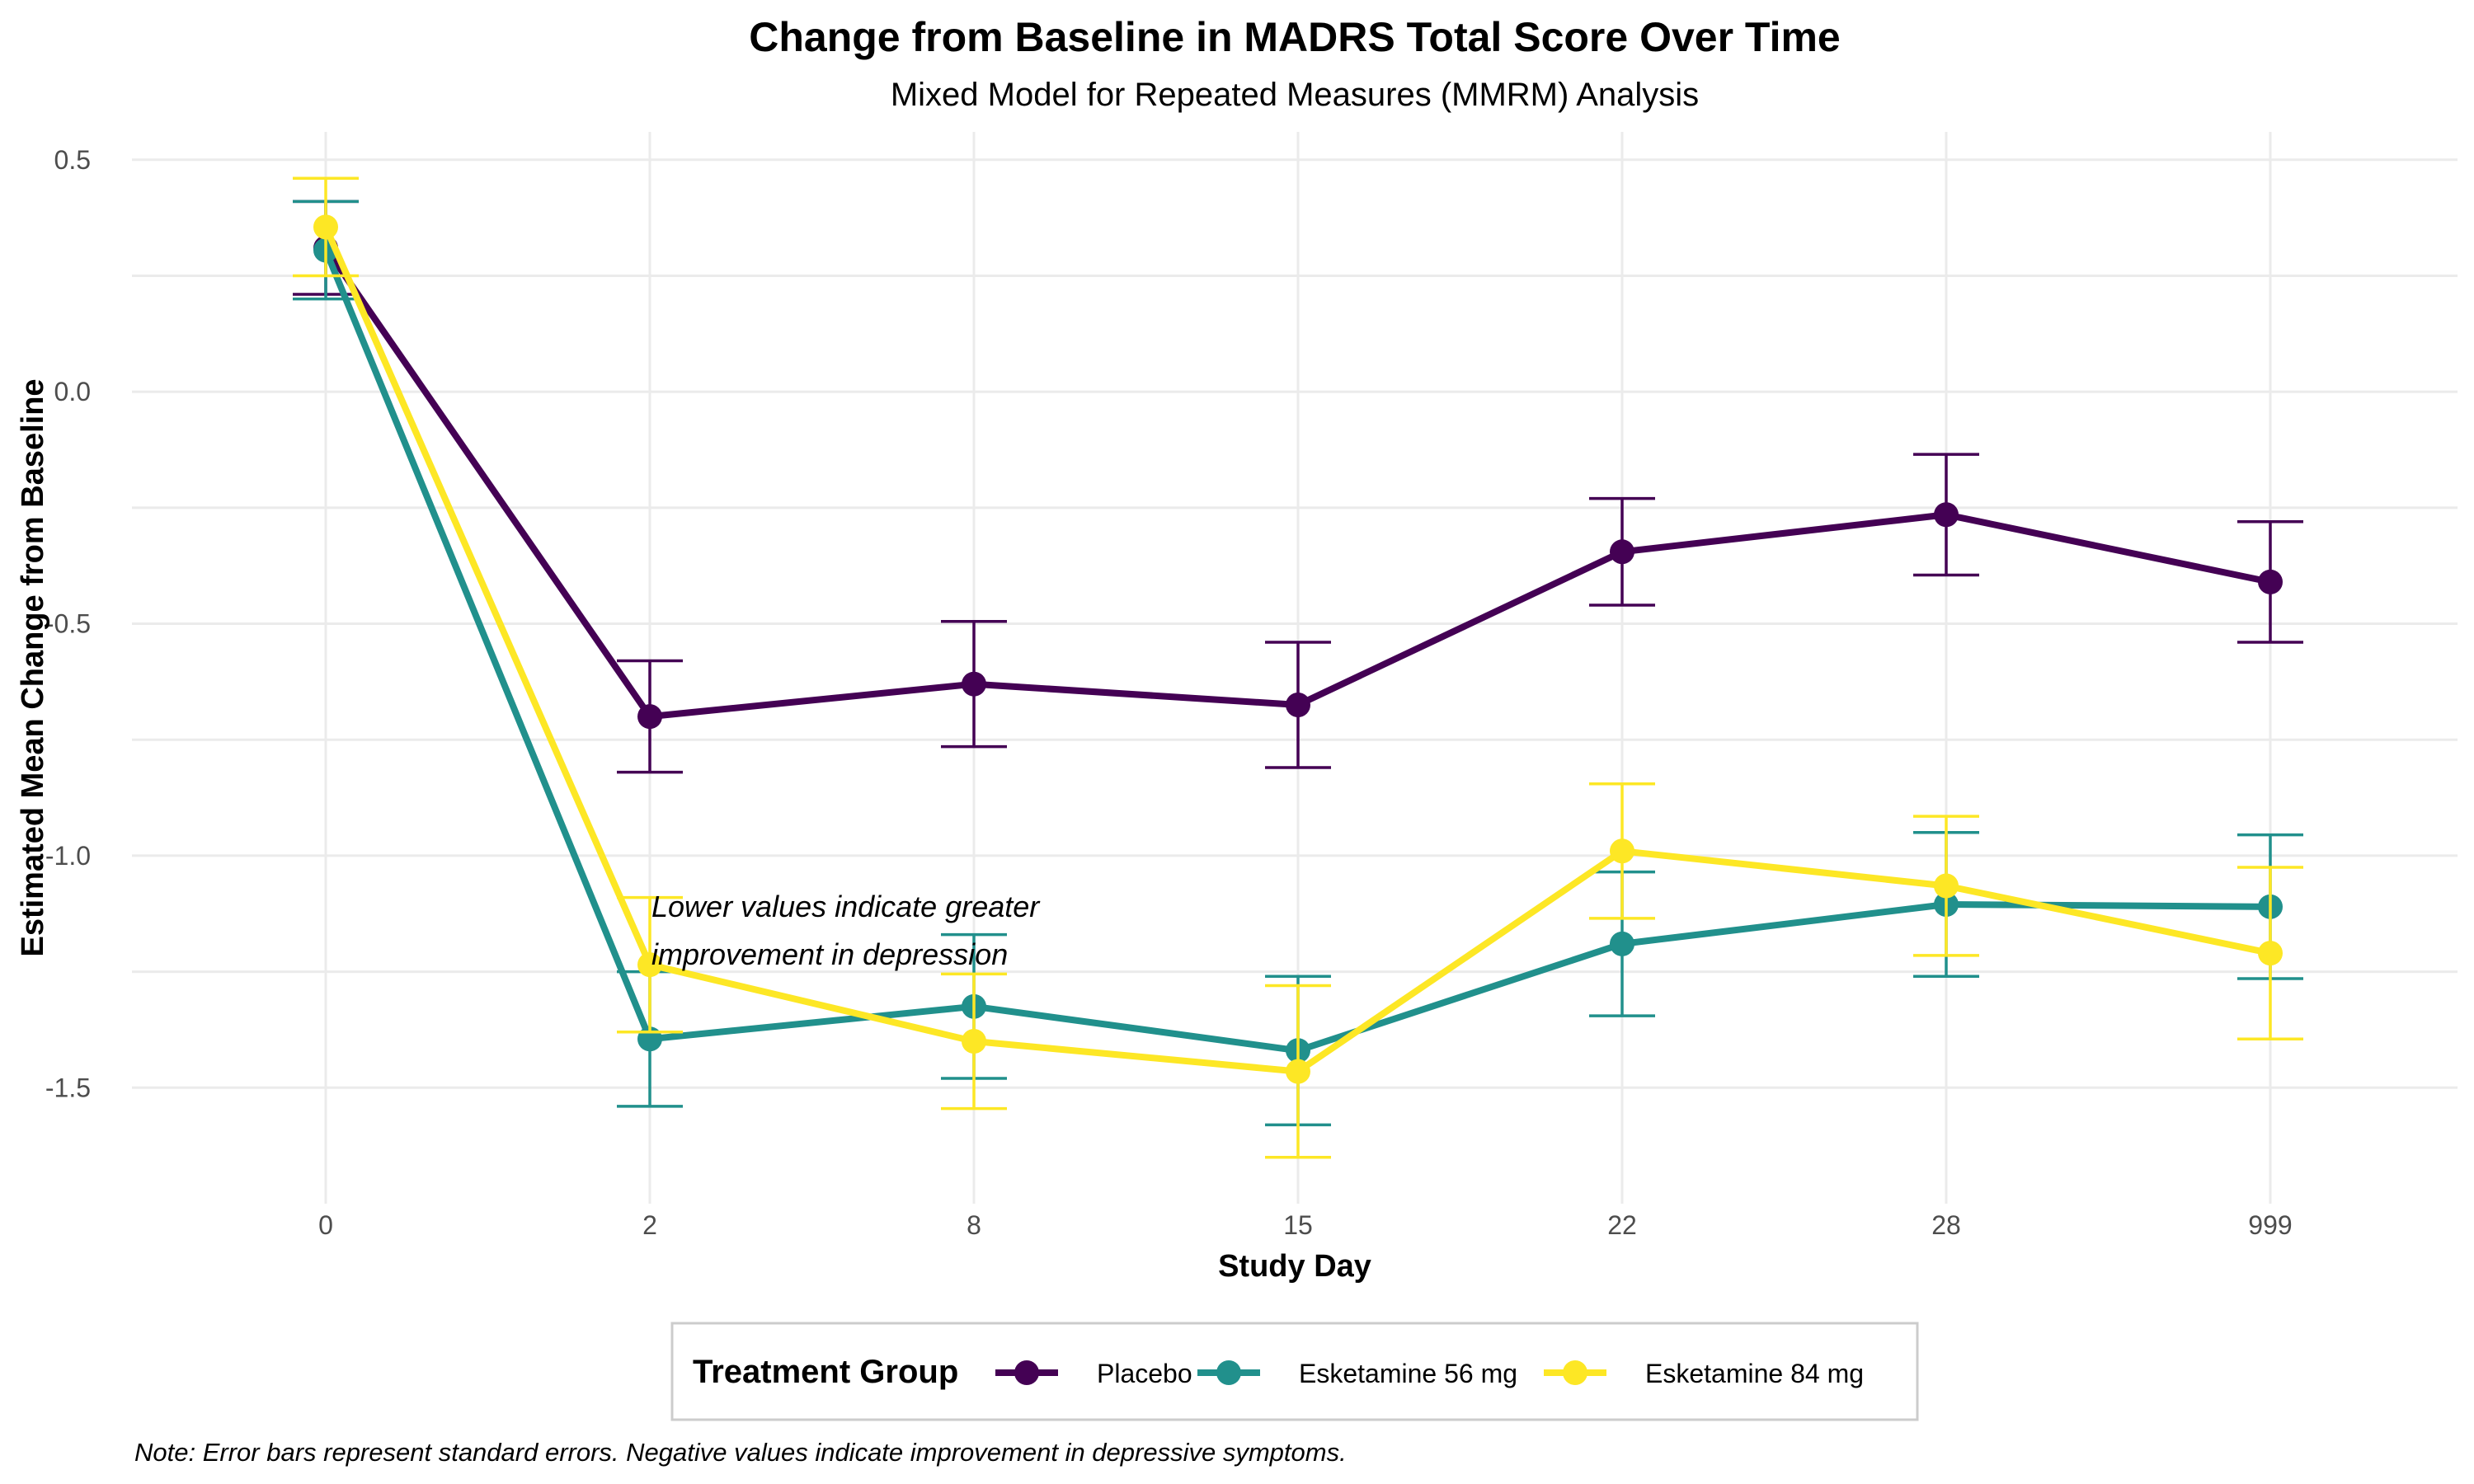  What do you see at coordinates (1622, 1225) in the screenshot?
I see `x-tick-label: 22` at bounding box center [1622, 1225].